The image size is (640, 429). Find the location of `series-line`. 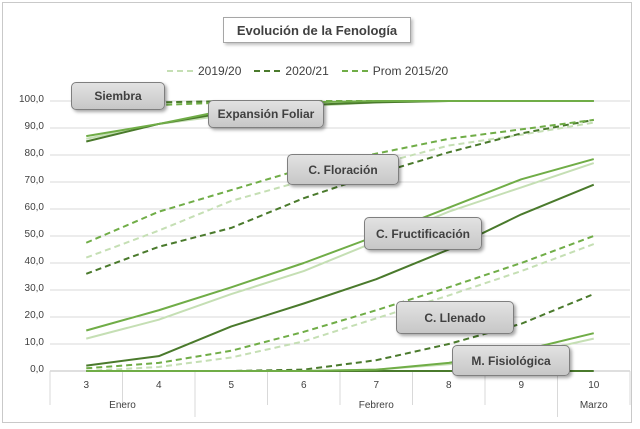

series-line is located at coordinates (340, 119).